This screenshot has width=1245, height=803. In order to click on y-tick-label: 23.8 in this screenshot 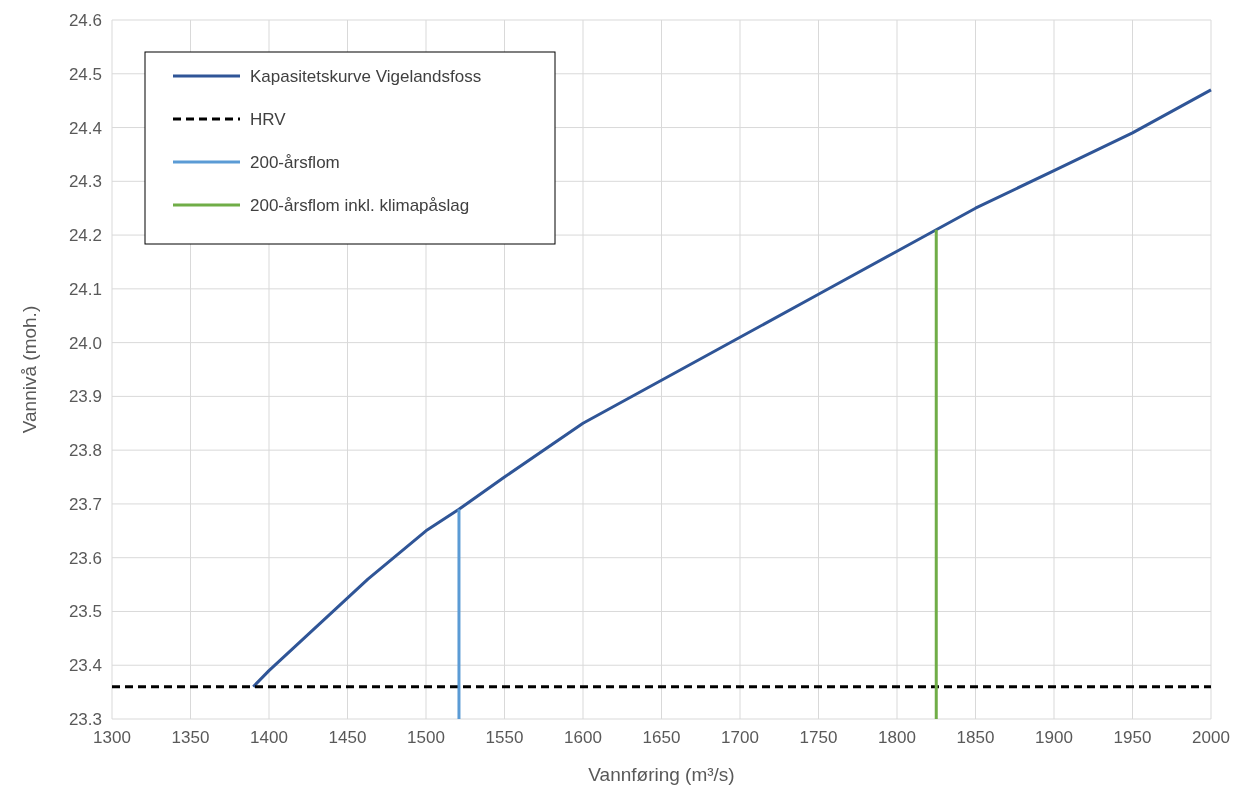, I will do `click(85, 451)`.